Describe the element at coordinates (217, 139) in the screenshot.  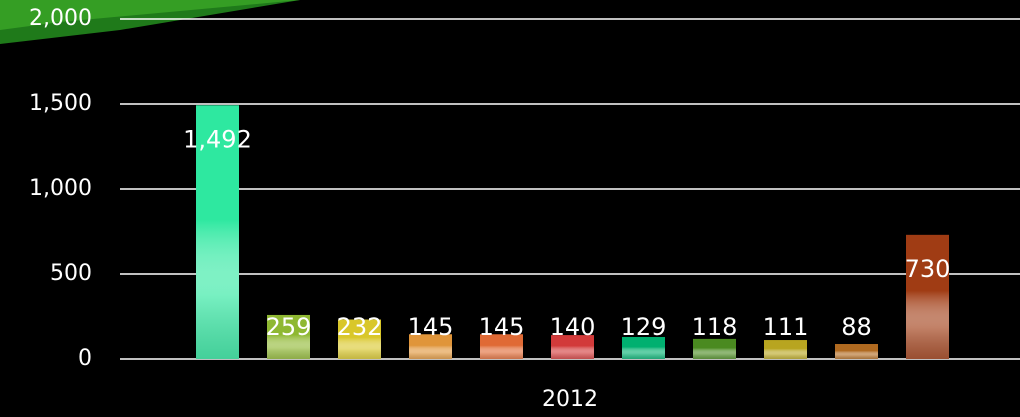
I see `data-label: 1,492` at that location.